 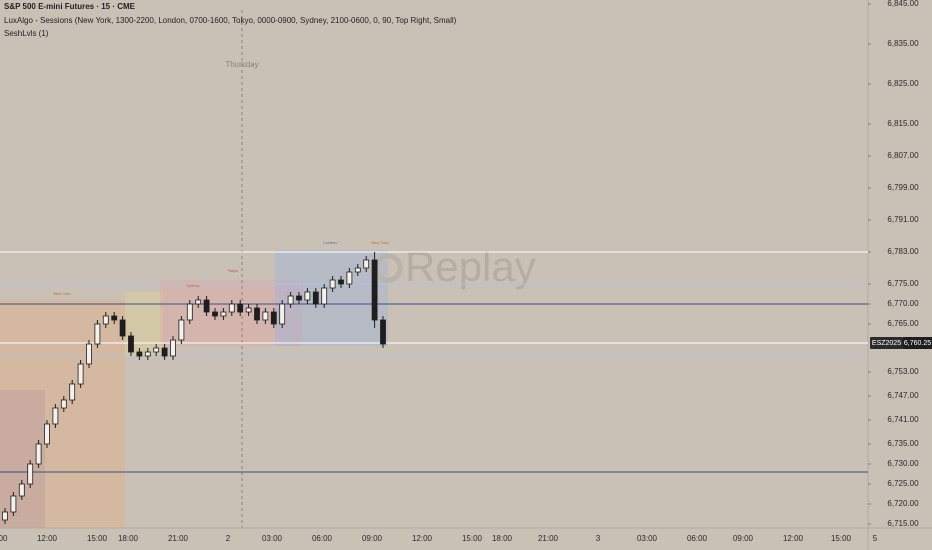 What do you see at coordinates (241, 64) in the screenshot?
I see `day-marker: Thursday` at bounding box center [241, 64].